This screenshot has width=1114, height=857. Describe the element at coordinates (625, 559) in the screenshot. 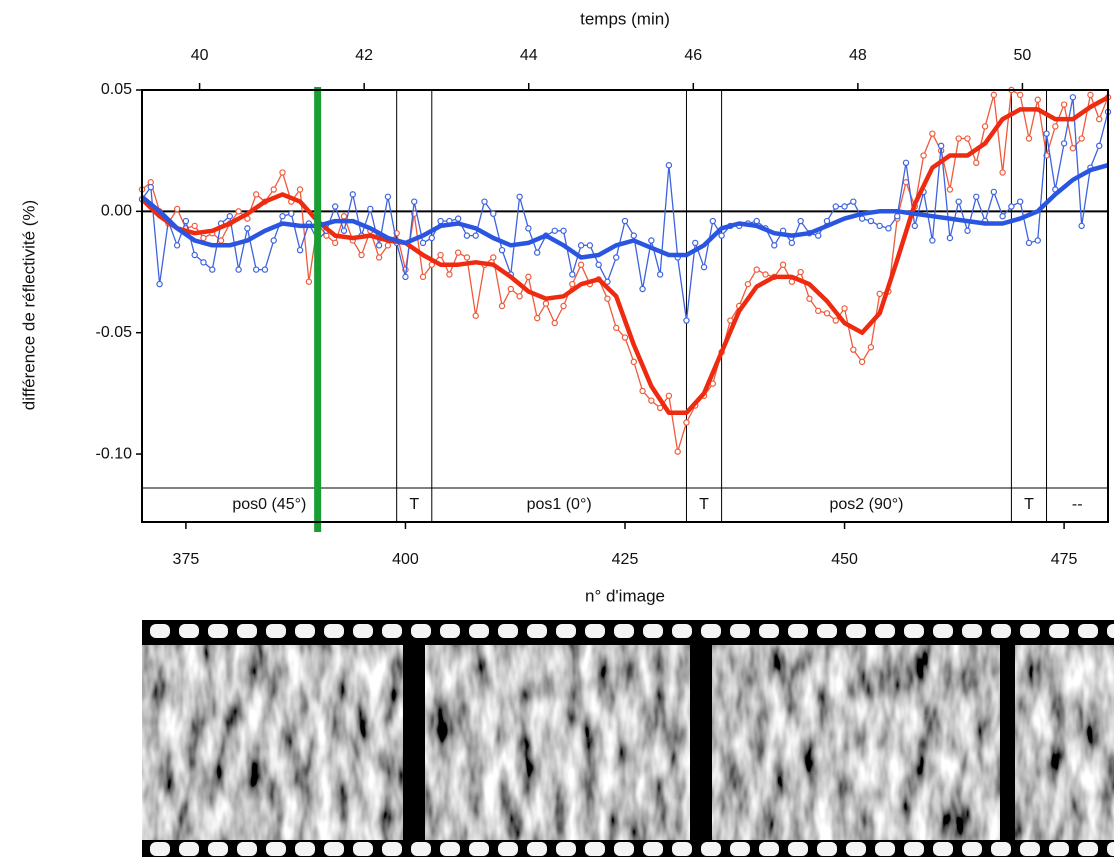

I see `x-tick-label: 425` at that location.